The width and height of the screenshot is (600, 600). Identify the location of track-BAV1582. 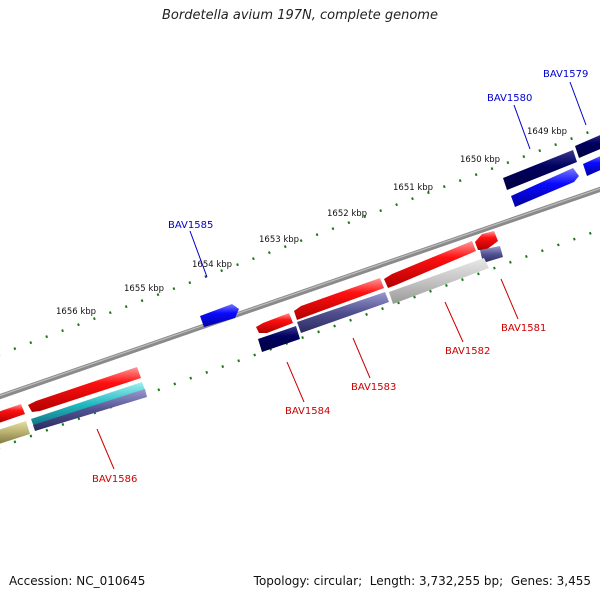
(439, 281).